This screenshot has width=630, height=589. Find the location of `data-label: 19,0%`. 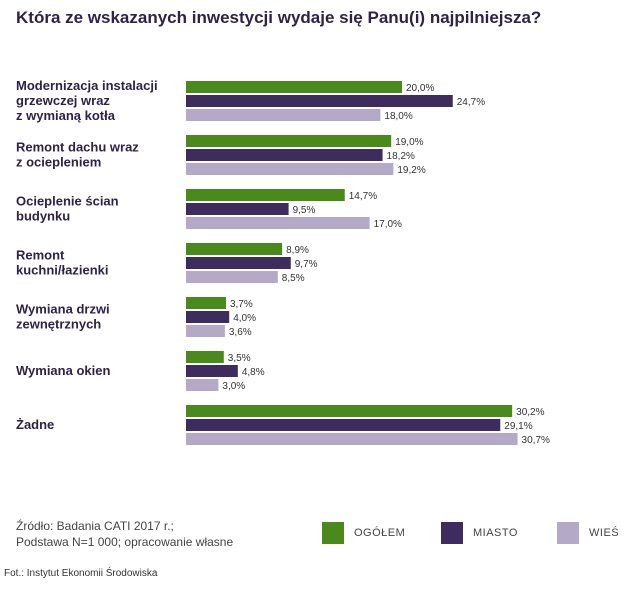

data-label: 19,0% is located at coordinates (409, 142).